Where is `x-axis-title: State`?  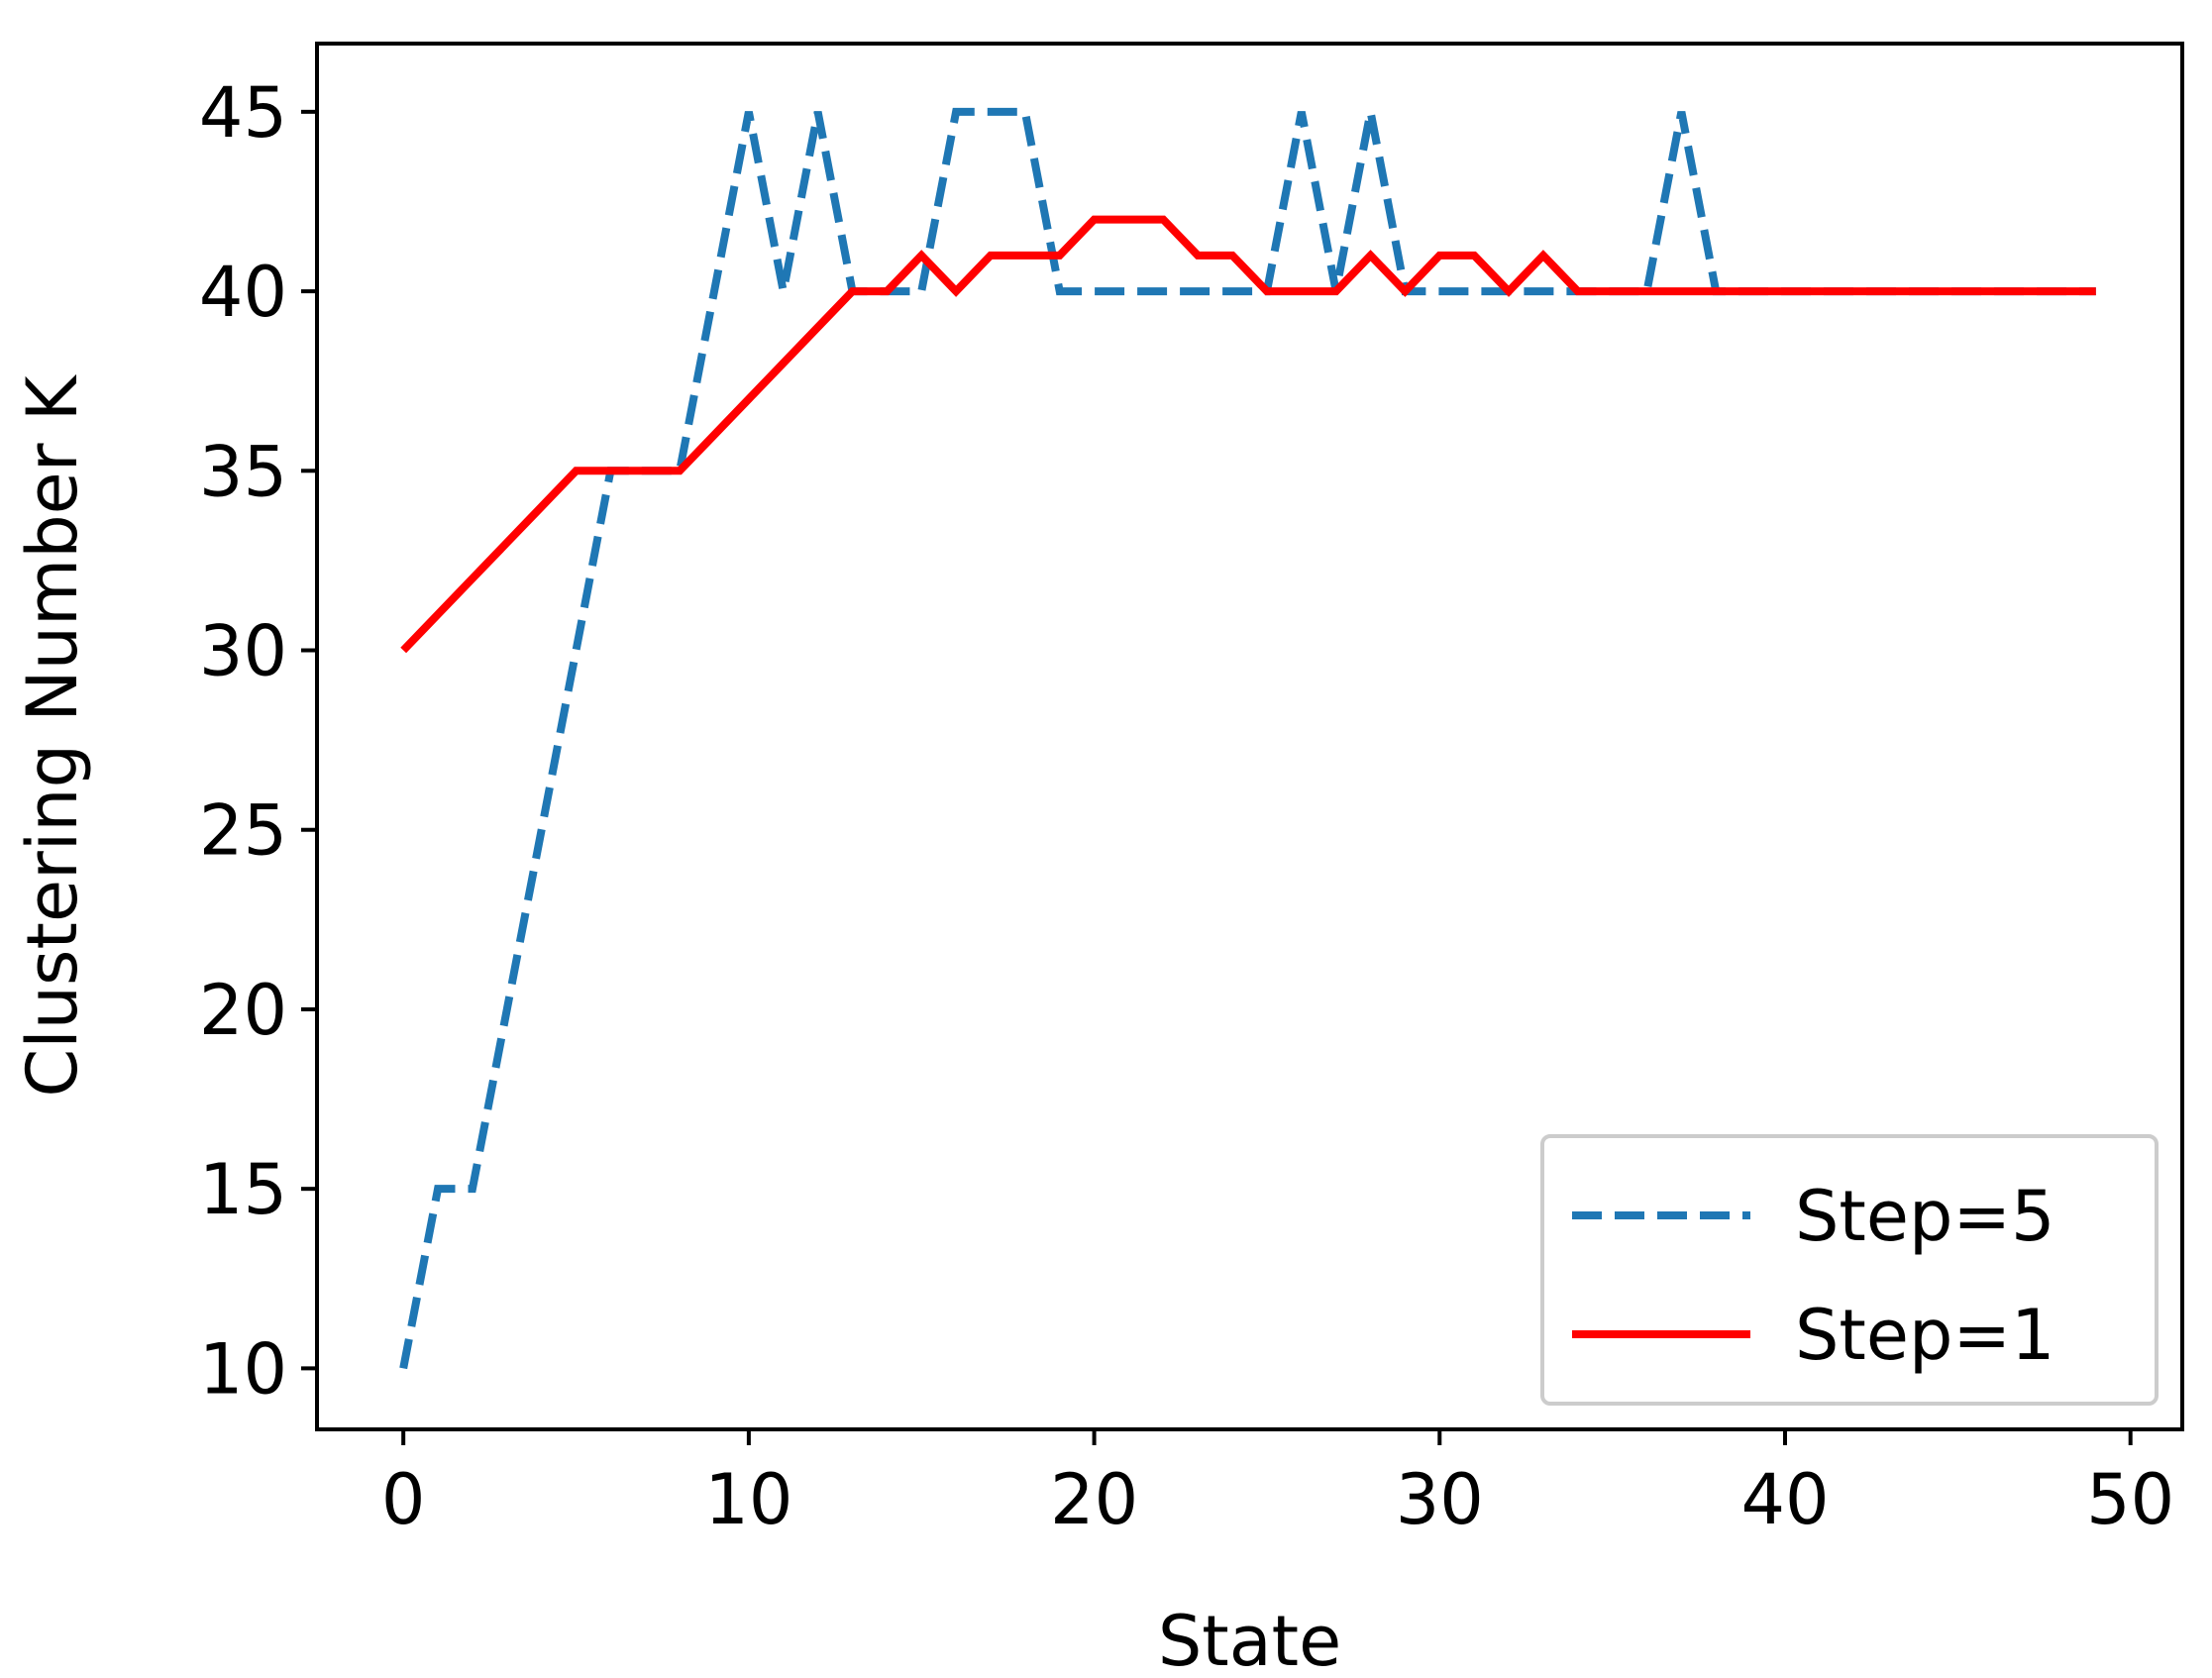
x-axis-title: State is located at coordinates (1249, 1639).